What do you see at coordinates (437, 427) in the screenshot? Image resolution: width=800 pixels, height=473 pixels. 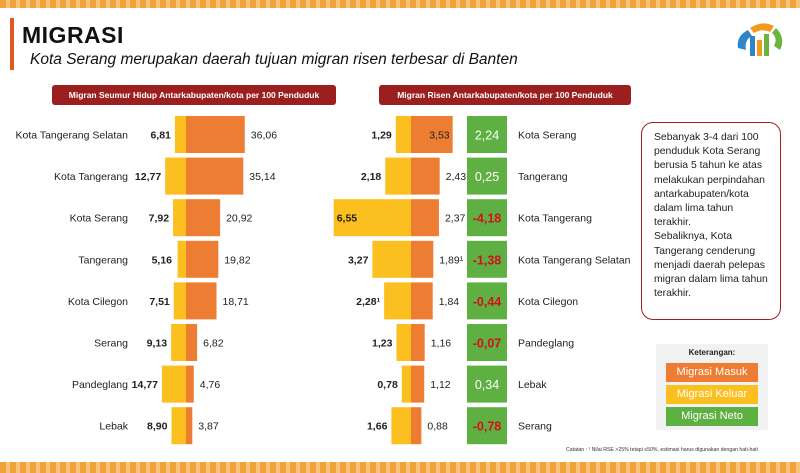 I see `value-masuk-serang: 0,88` at bounding box center [437, 427].